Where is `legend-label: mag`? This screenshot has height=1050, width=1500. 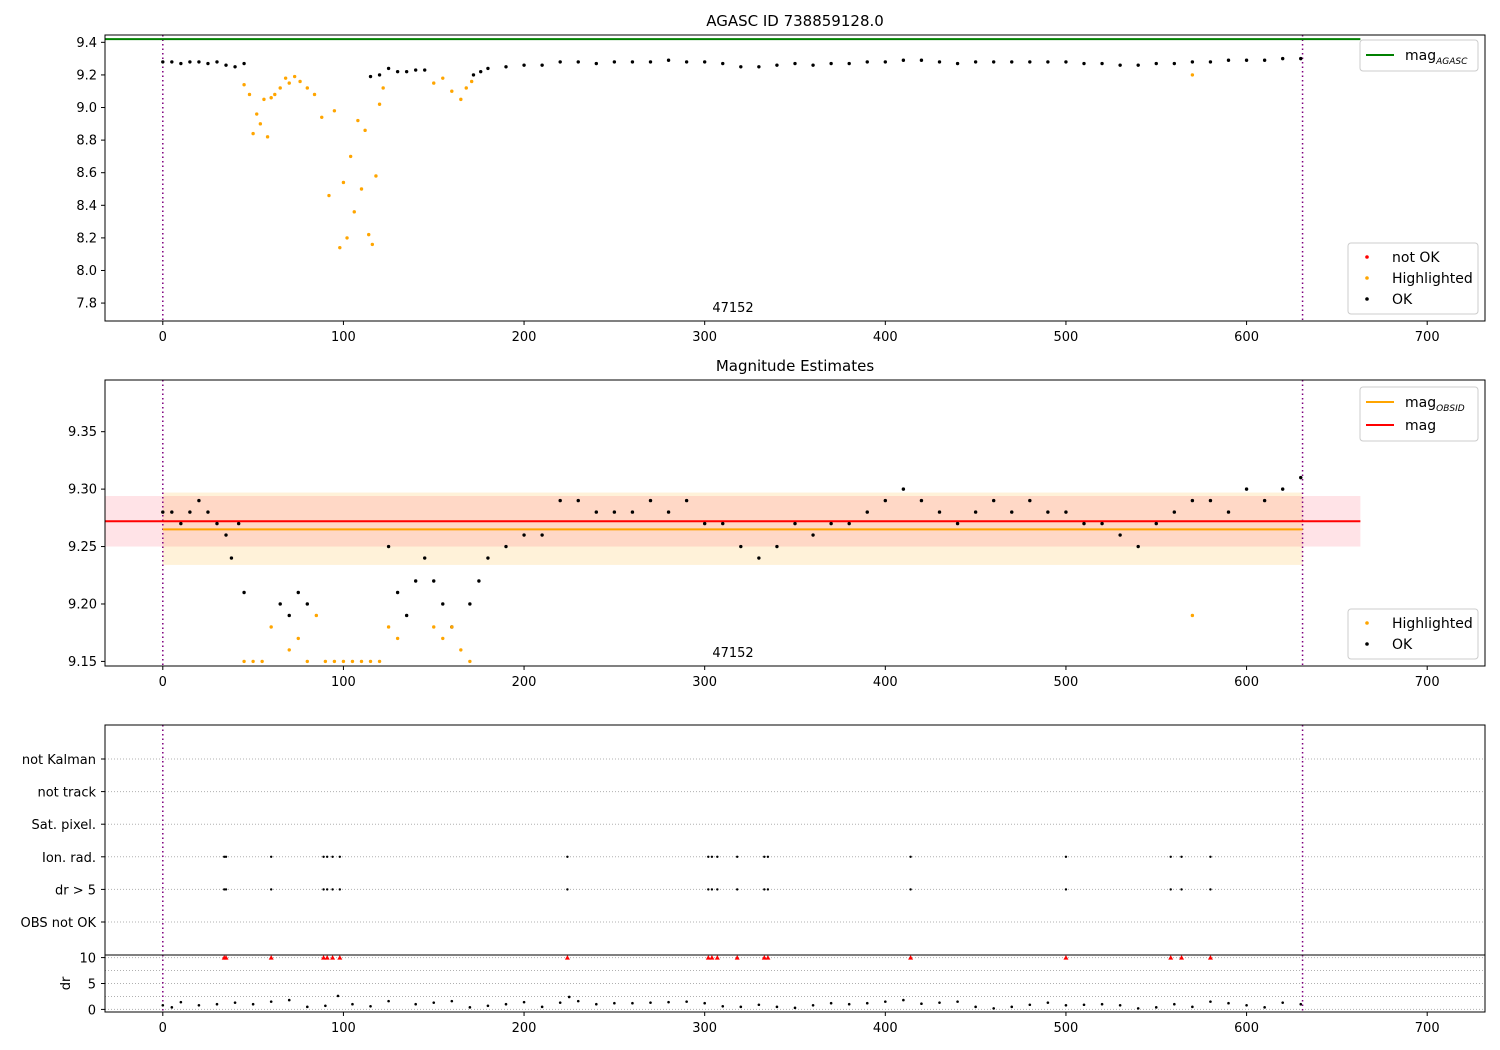
legend-label: mag is located at coordinates (1420, 426).